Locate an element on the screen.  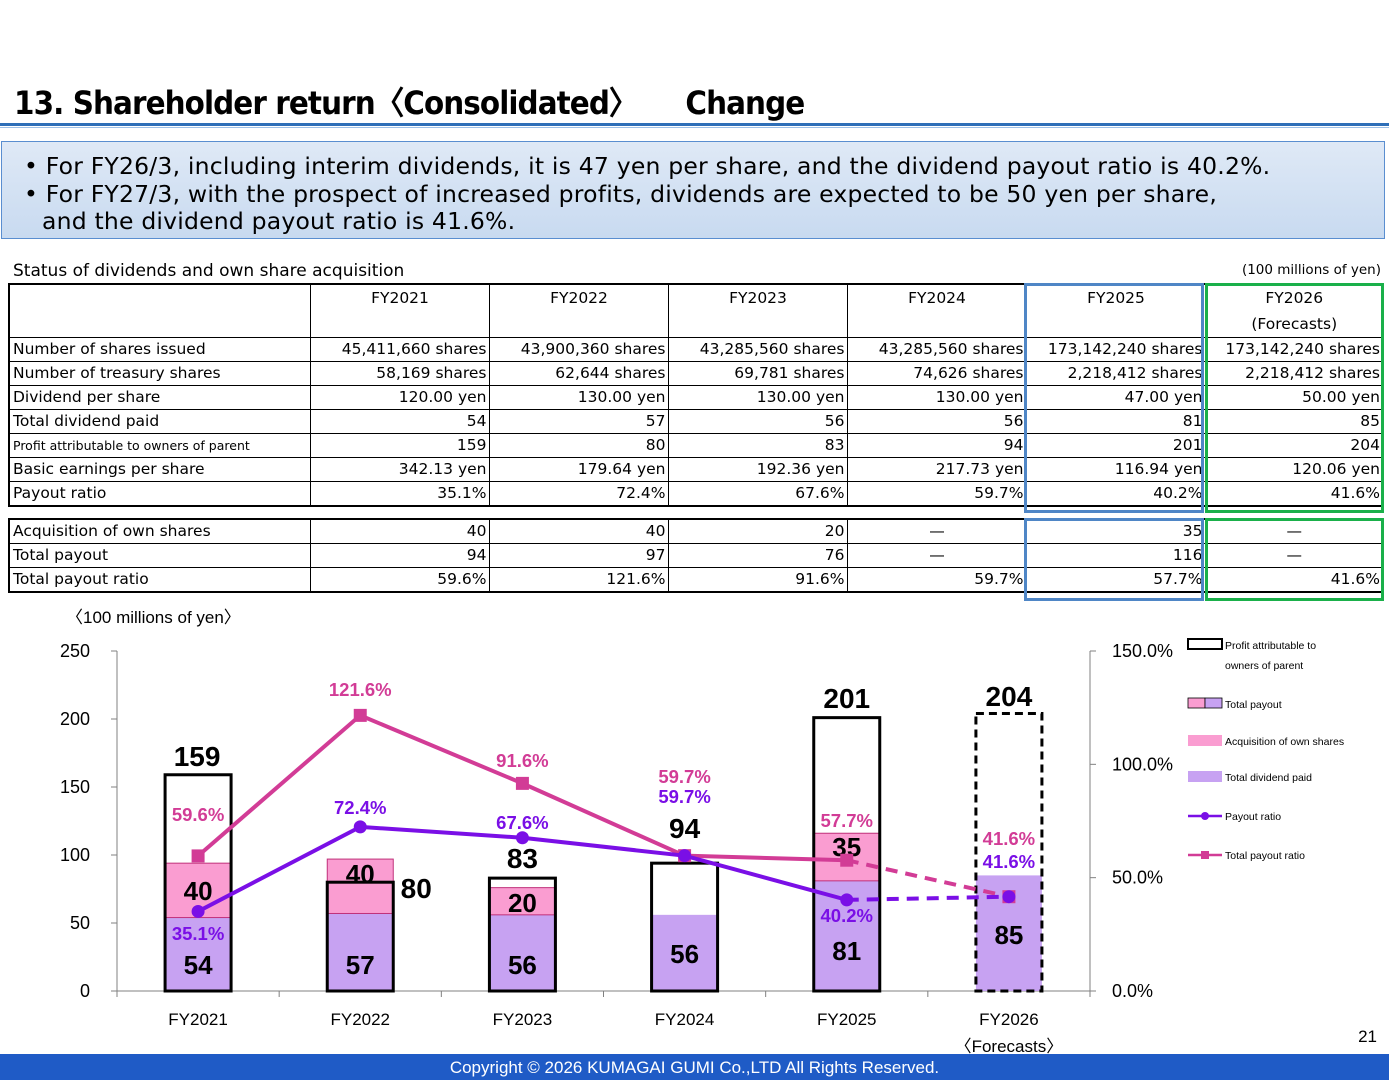
dividend-row: Total dividend paid 54 57 56 56 81 85 is located at coordinates (696, 421).